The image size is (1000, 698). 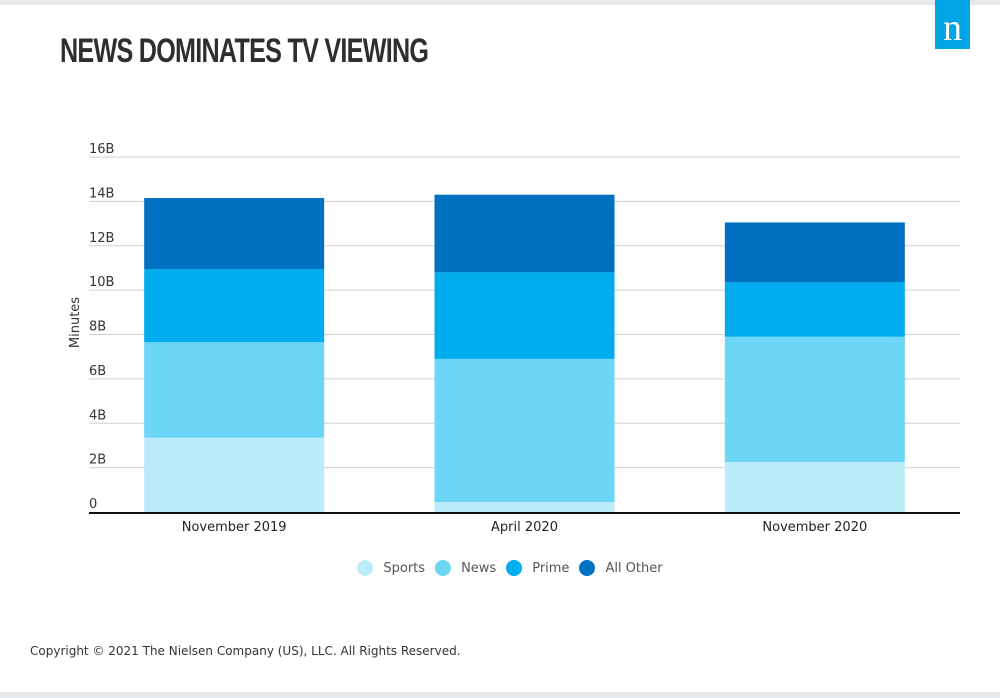 I want to click on legend-item: Prime, so click(x=537, y=568).